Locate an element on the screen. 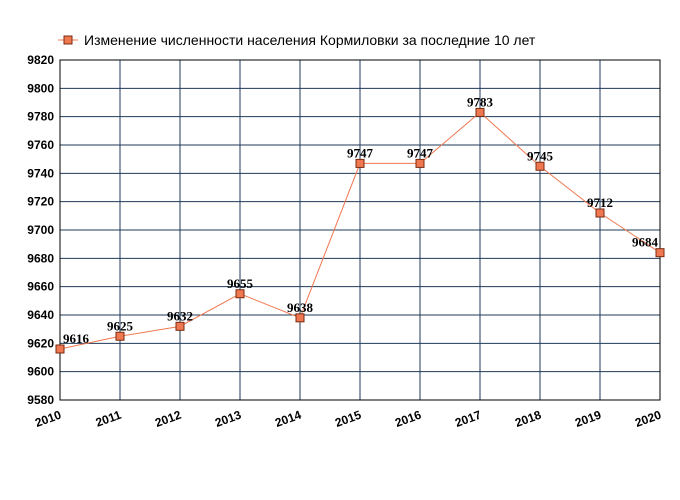  x-tick-label: 2020 is located at coordinates (648, 419).